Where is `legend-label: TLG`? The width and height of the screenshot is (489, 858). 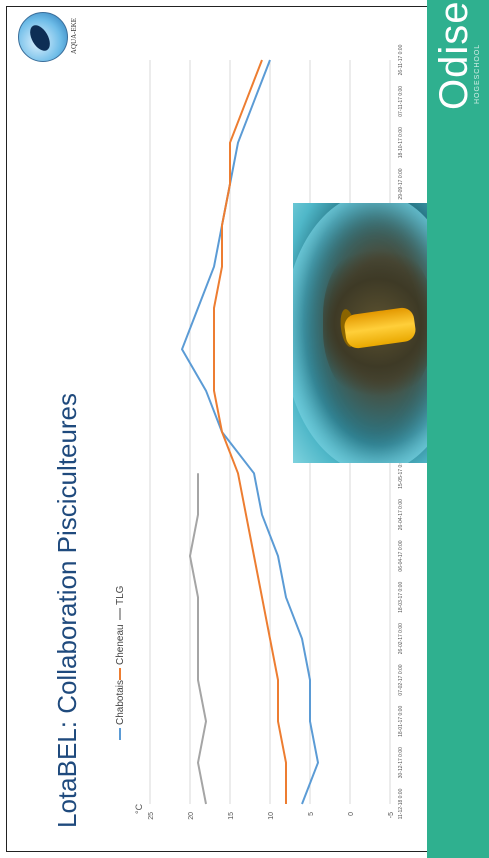
legend-label: TLG is located at coordinates (120, 595).